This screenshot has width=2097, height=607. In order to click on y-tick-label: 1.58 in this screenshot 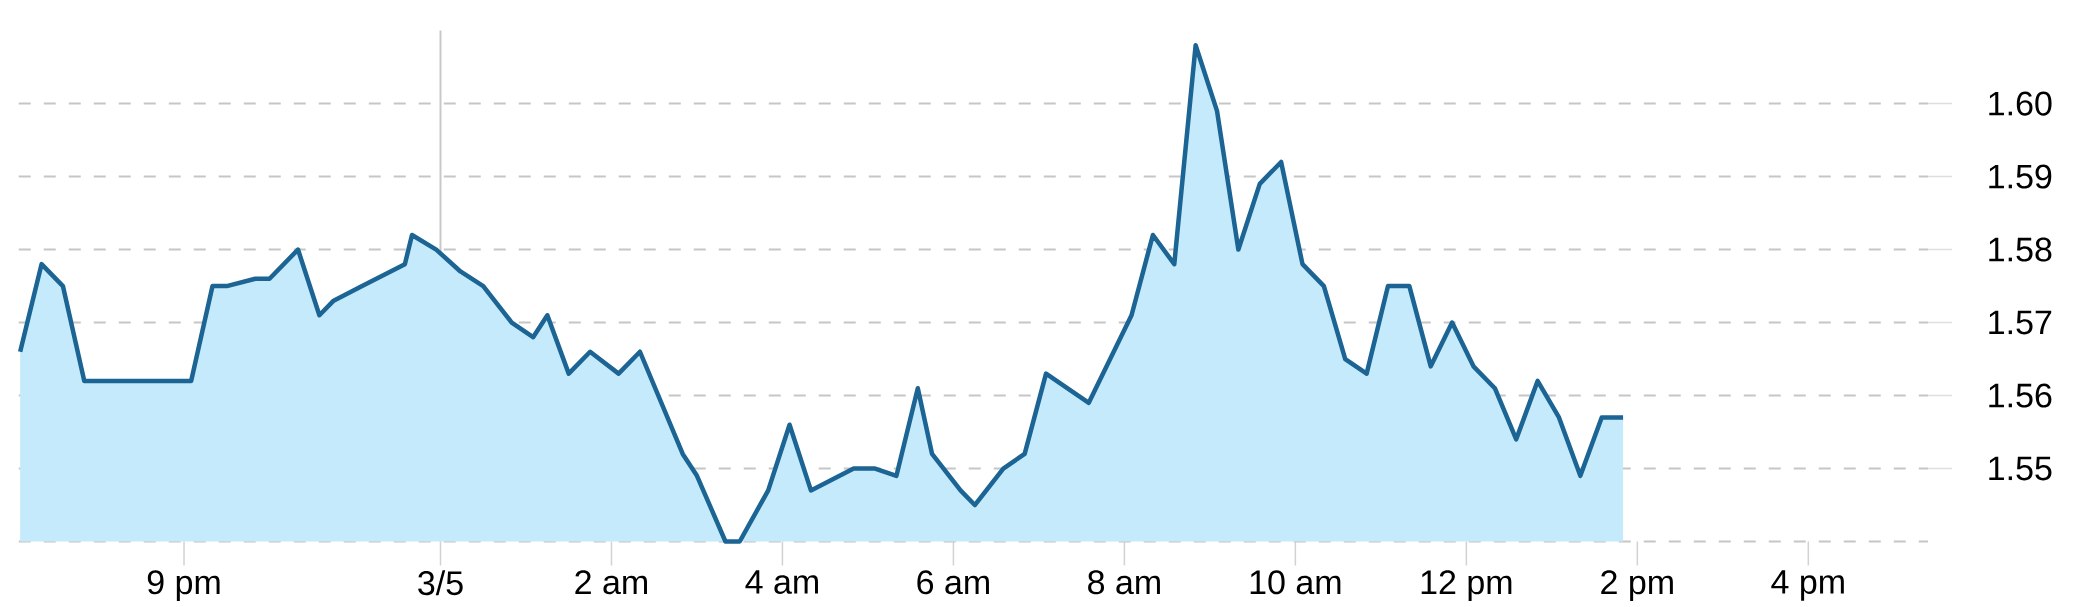, I will do `click(2020, 249)`.